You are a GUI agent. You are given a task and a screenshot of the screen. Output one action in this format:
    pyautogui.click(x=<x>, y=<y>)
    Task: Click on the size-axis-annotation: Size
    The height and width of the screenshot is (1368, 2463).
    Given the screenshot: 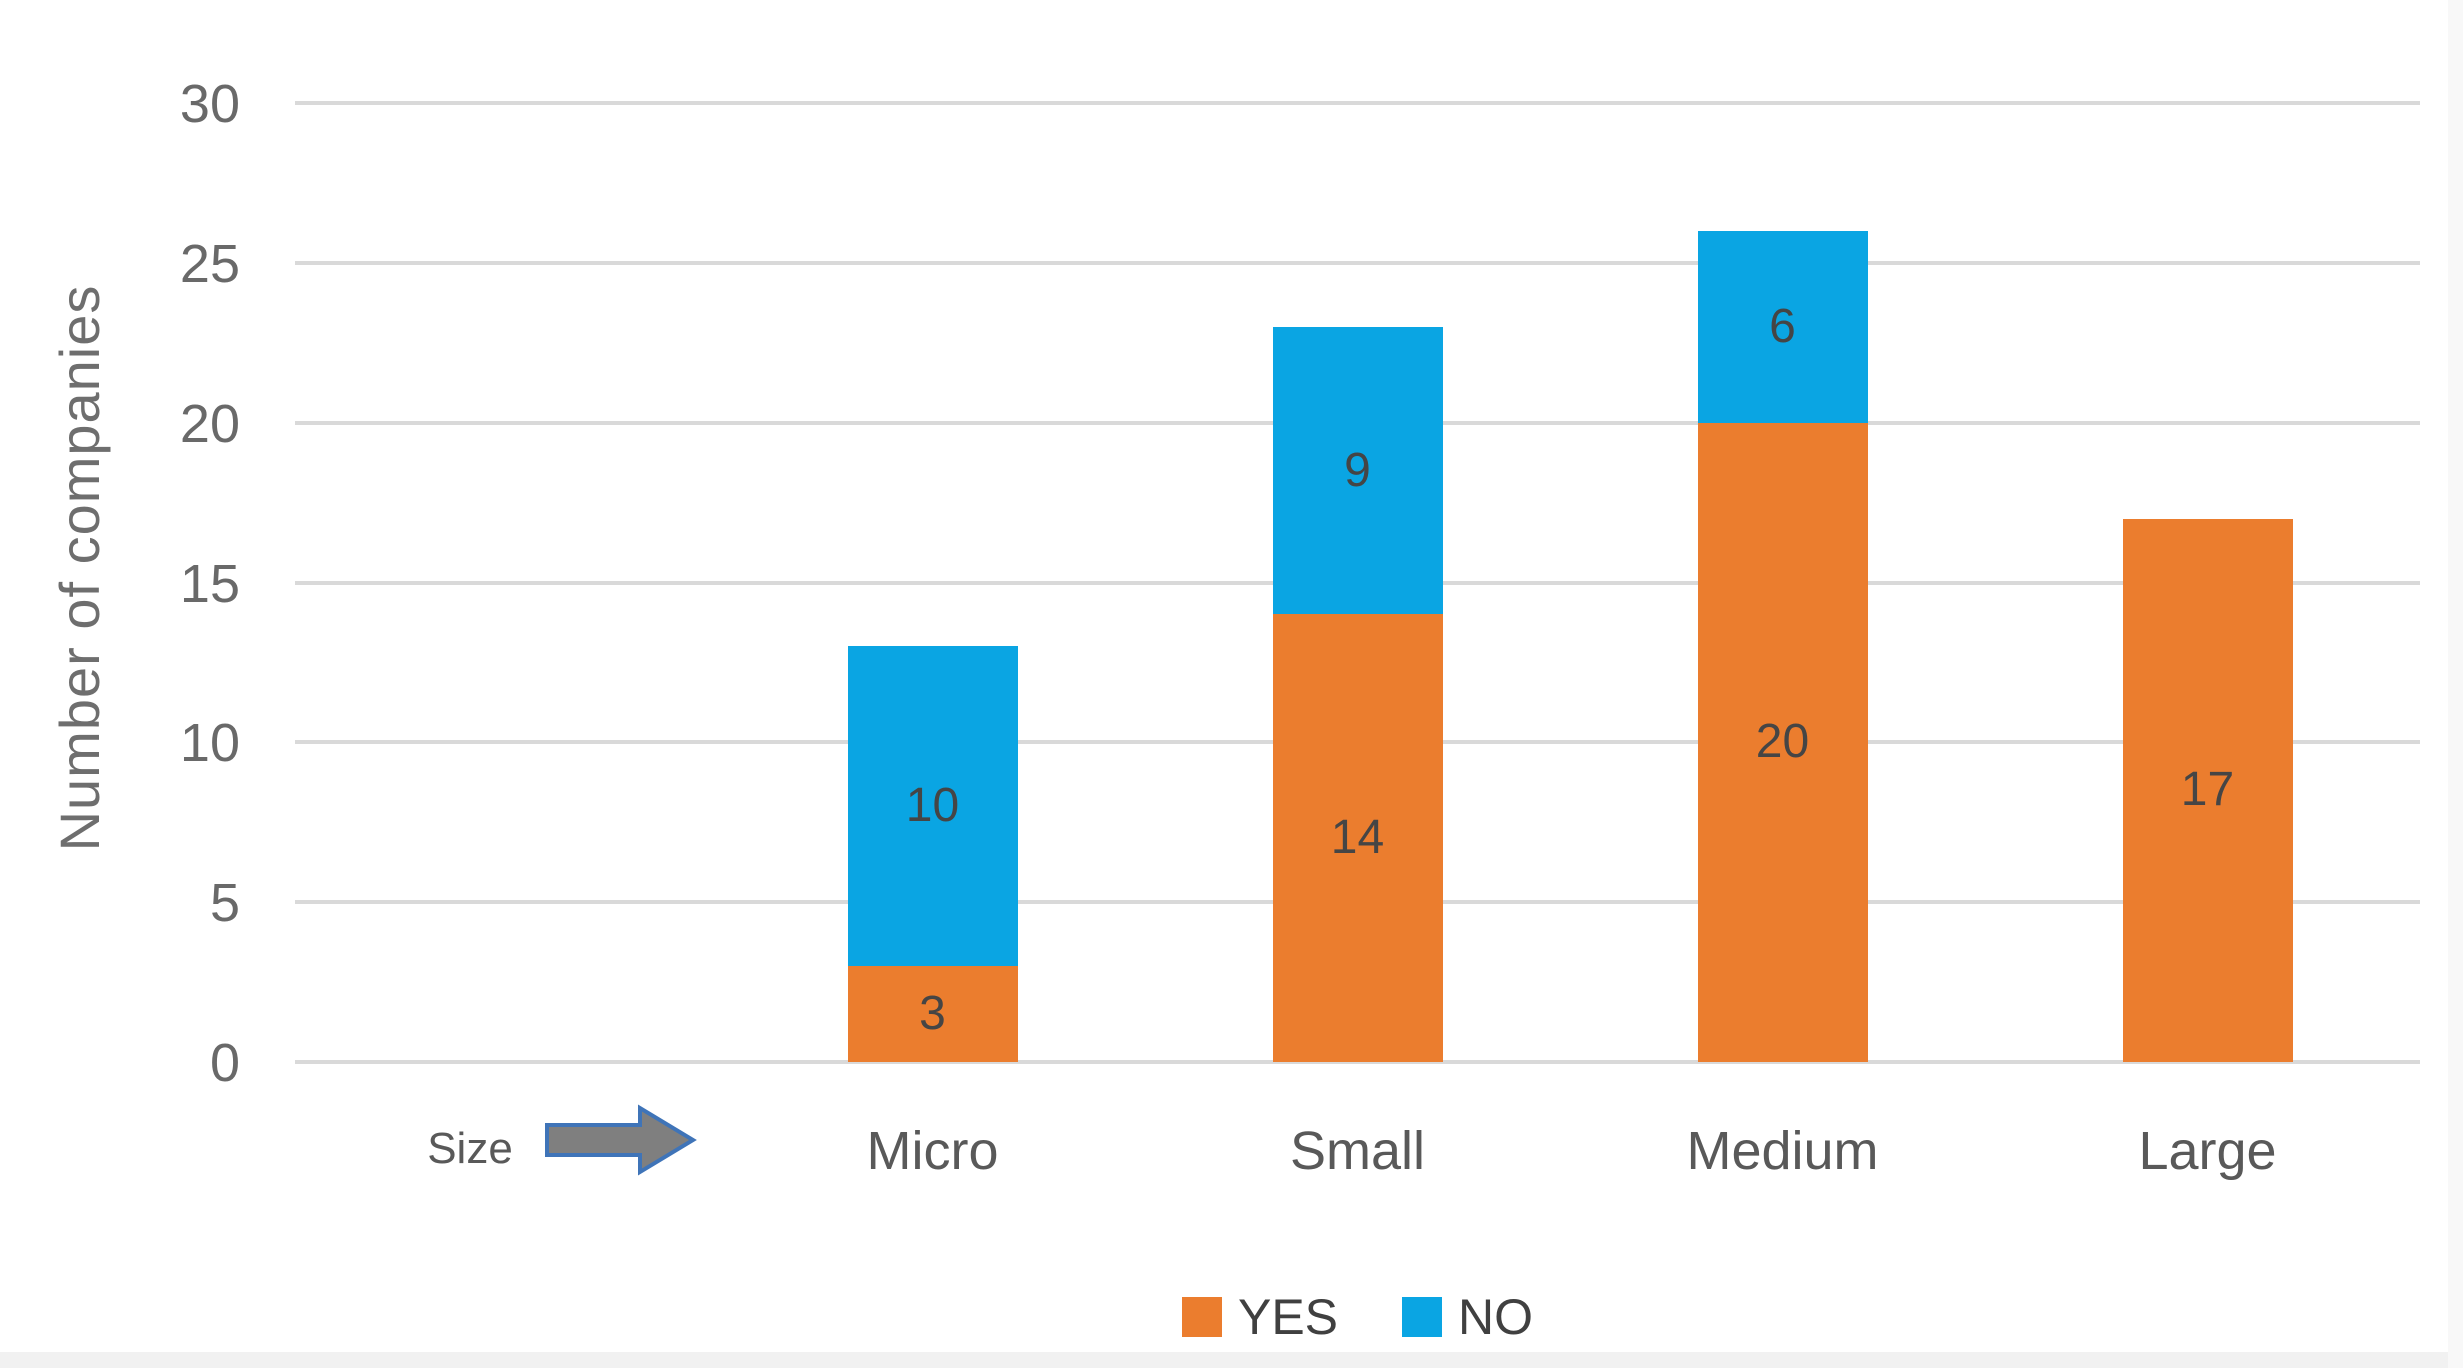 What is the action you would take?
    pyautogui.click(x=470, y=1148)
    